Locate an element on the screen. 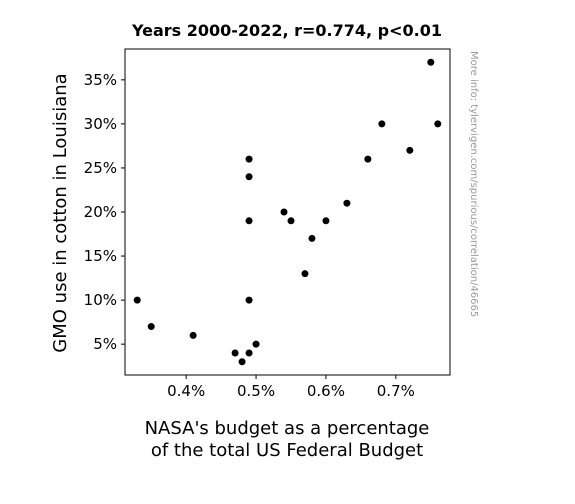  x-tick-label: 0.6% is located at coordinates (326, 391).